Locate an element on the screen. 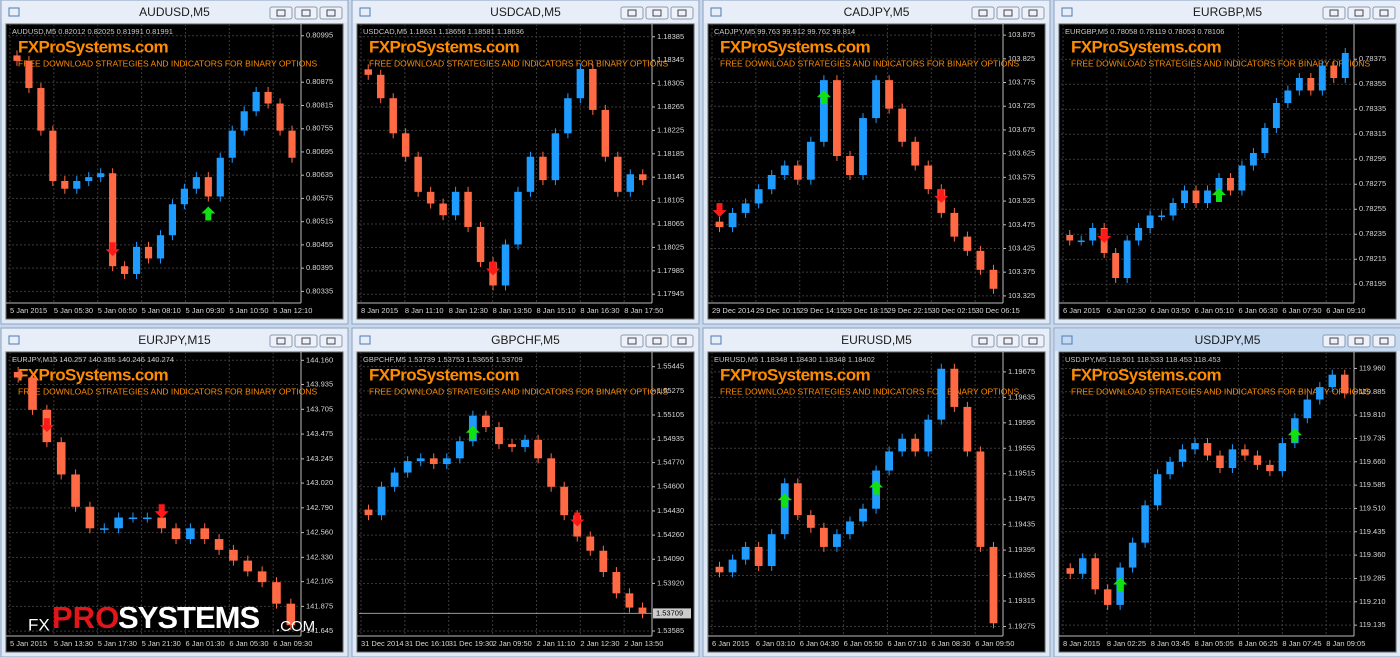  price-label: 1.18225 is located at coordinates (670, 129).